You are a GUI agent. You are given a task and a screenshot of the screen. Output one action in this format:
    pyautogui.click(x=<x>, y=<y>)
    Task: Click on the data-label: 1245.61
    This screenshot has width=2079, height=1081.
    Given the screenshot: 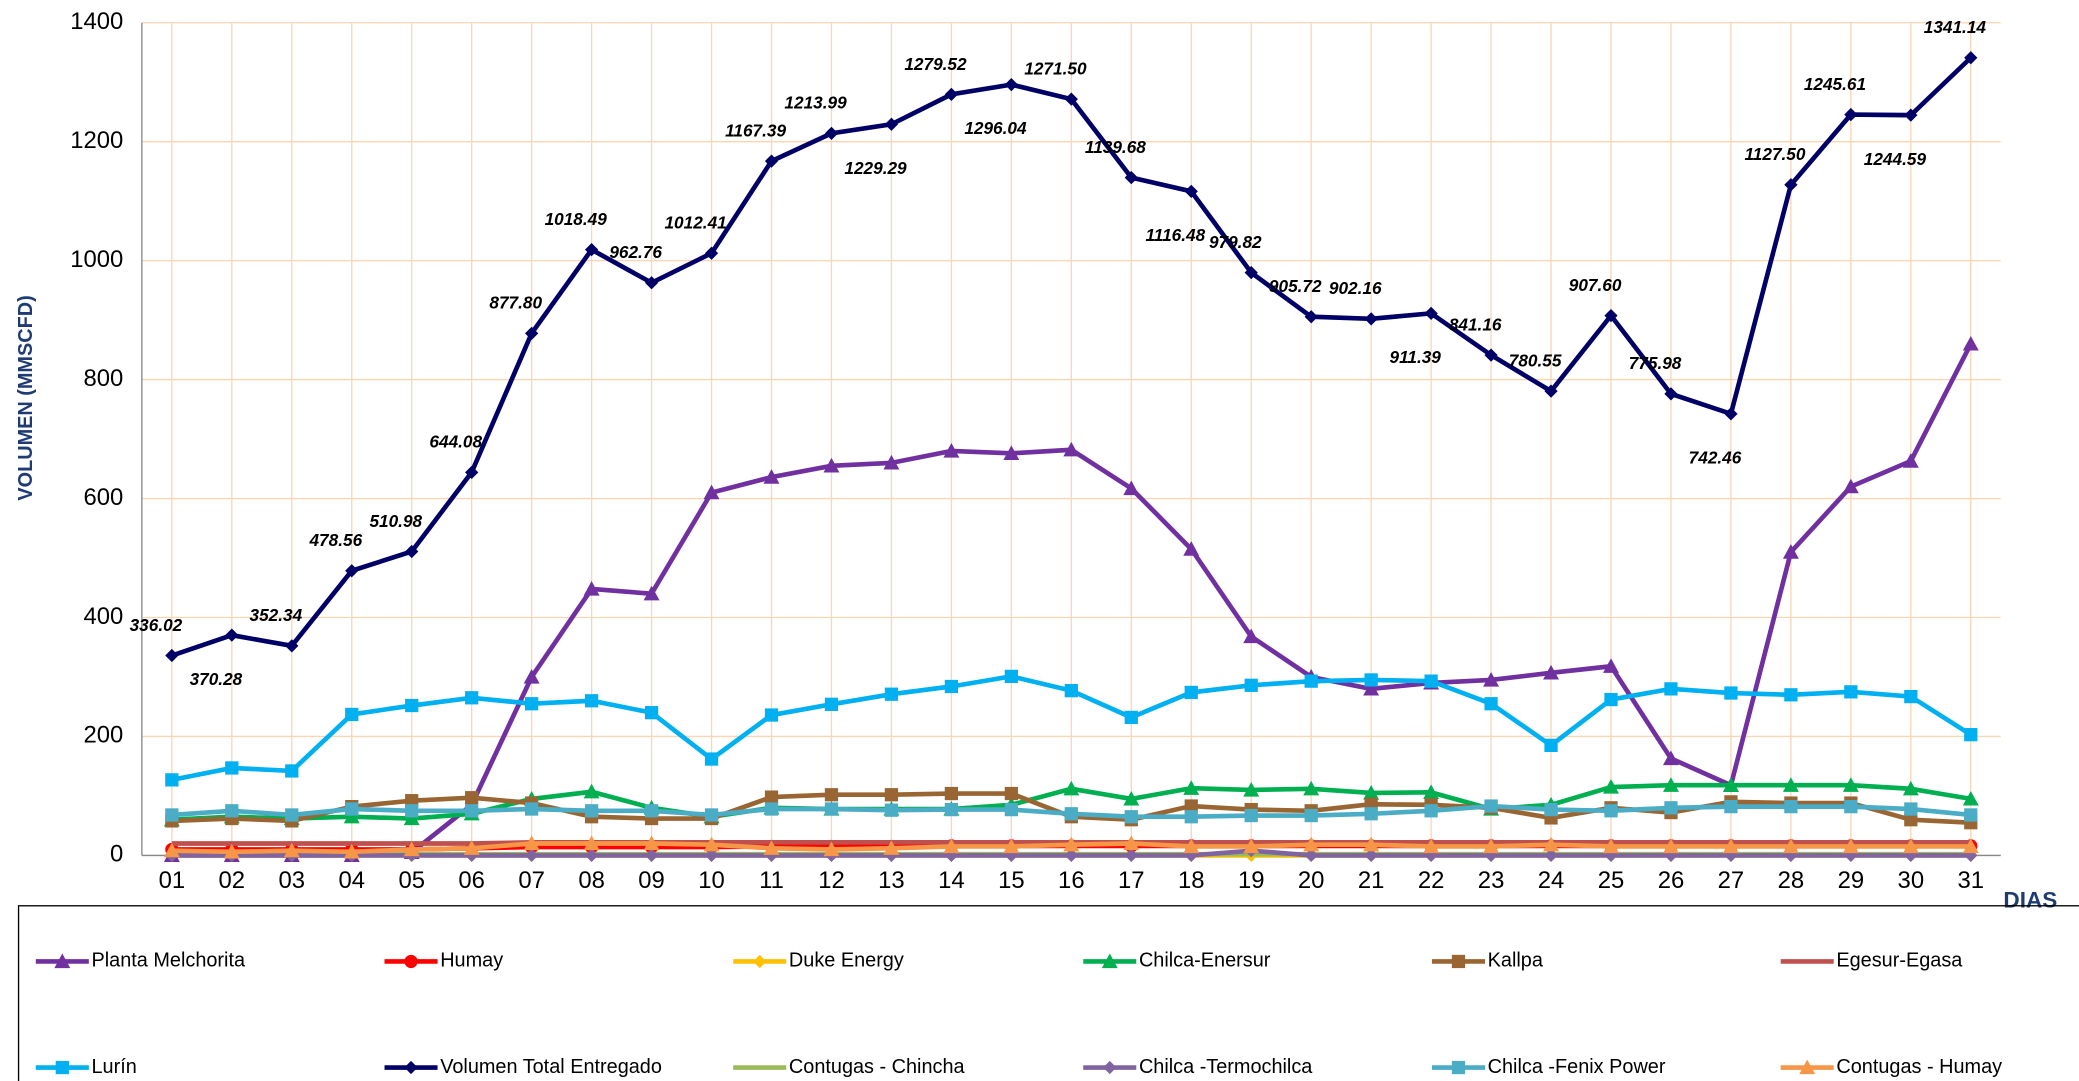 What is the action you would take?
    pyautogui.click(x=1835, y=84)
    